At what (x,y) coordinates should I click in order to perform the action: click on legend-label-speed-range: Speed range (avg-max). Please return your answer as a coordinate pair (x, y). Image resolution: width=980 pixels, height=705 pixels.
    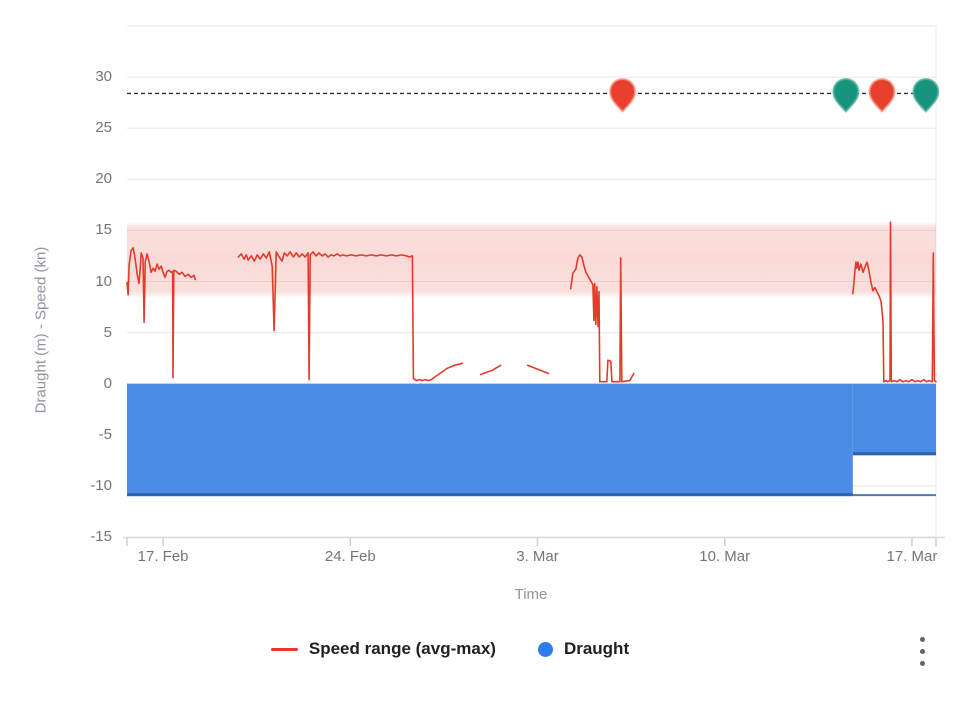
    Looking at the image, I should click on (402, 648).